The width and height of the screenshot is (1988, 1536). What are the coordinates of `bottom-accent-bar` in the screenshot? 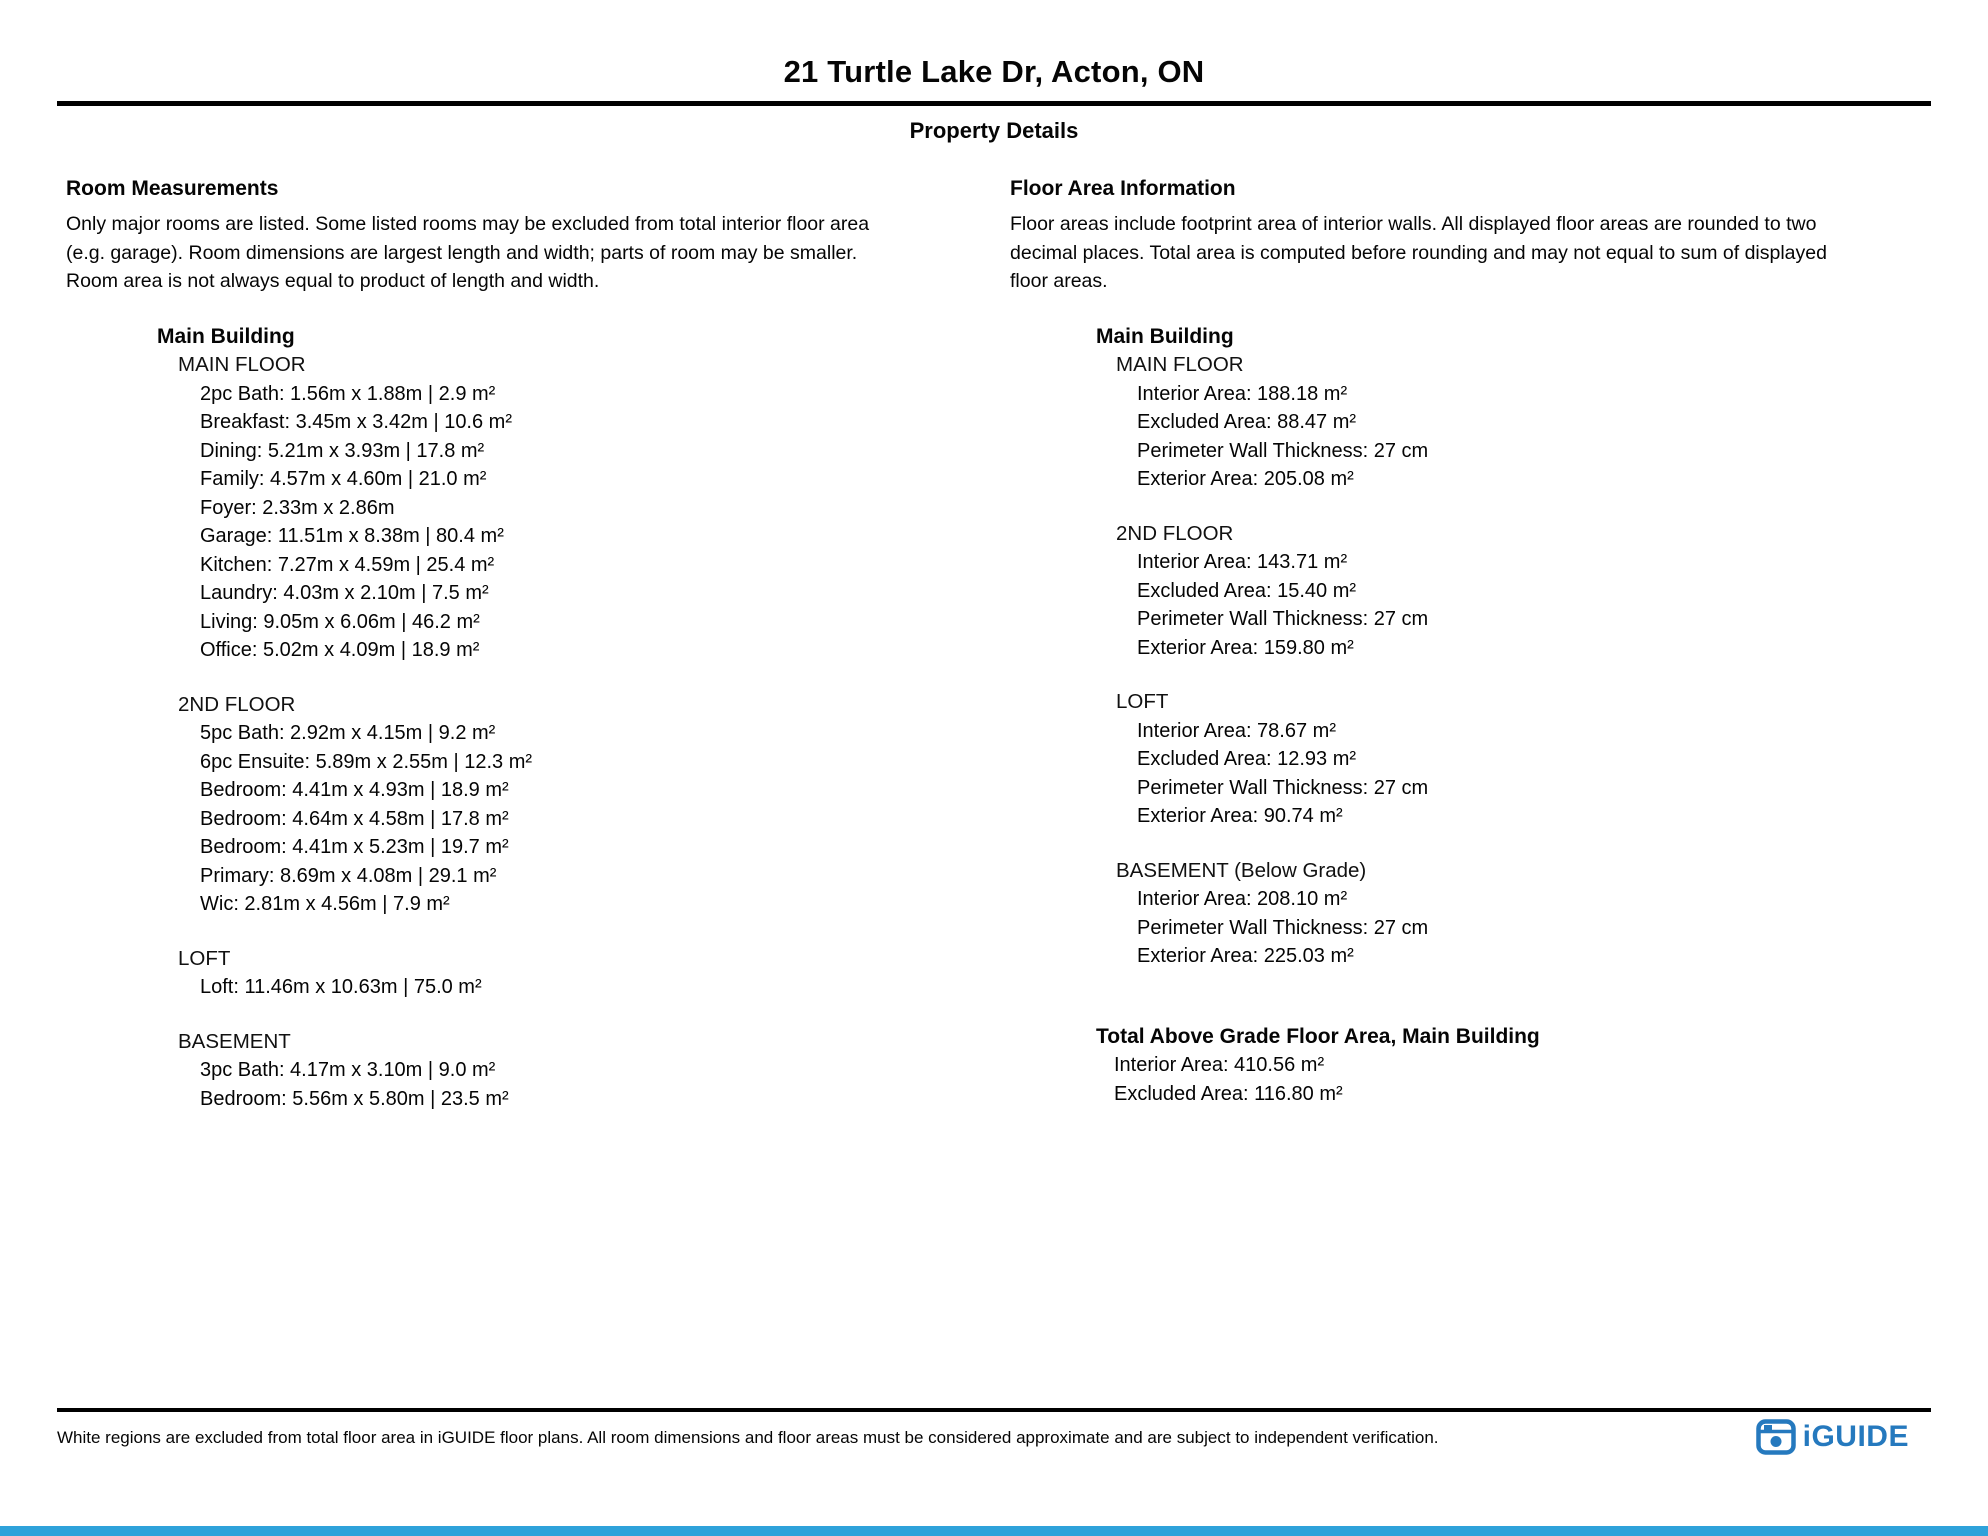 It's located at (994, 1531).